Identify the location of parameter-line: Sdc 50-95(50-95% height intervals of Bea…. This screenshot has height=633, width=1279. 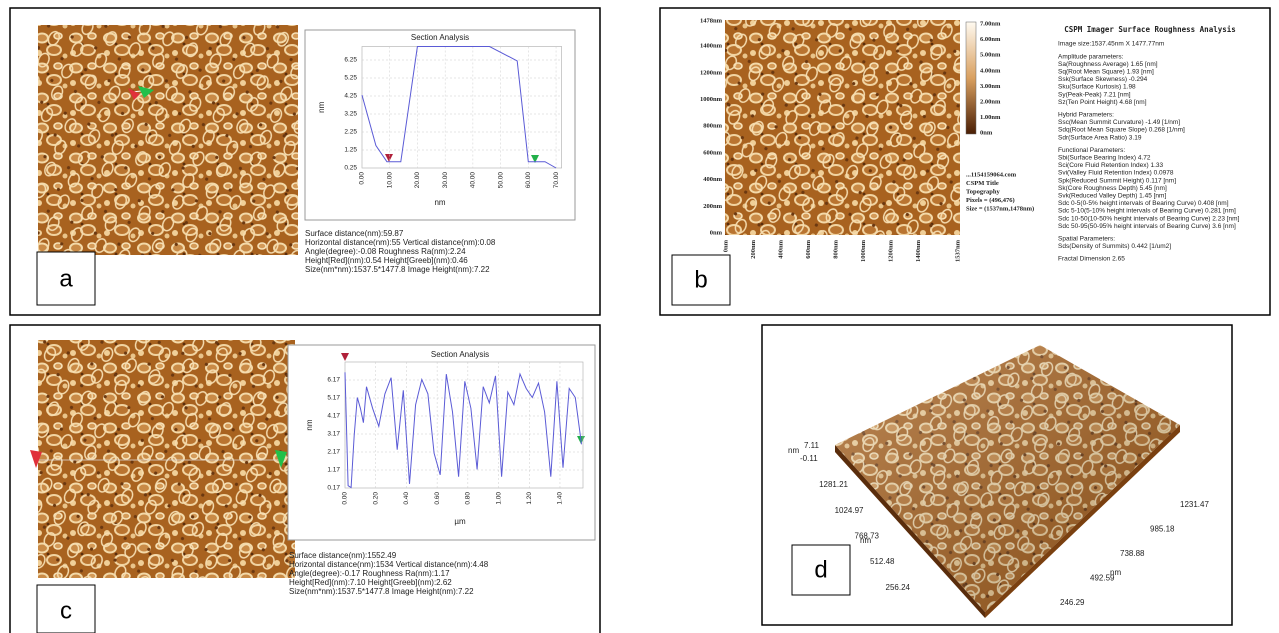
(1147, 226).